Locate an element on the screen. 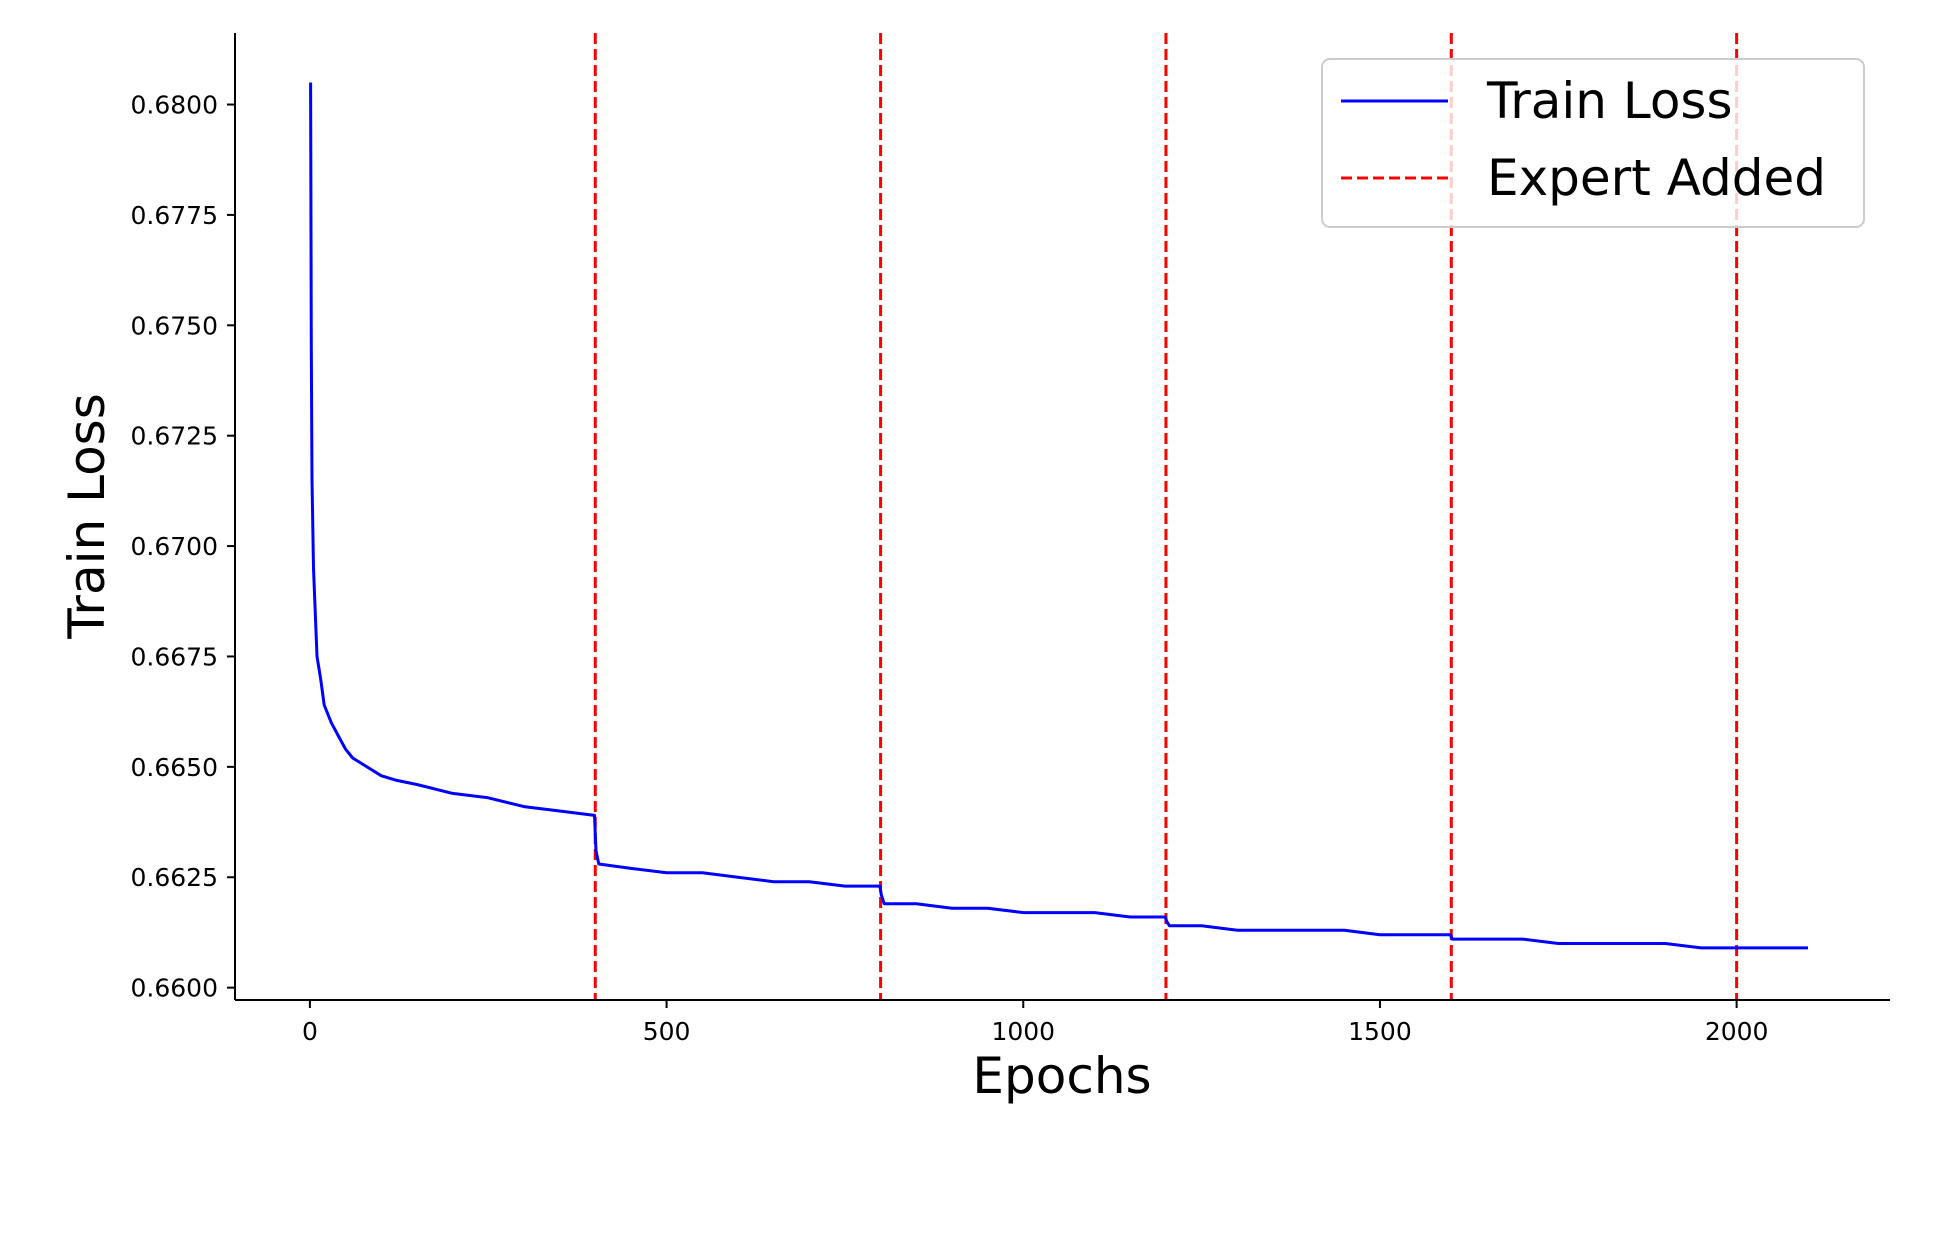 This screenshot has height=1236, width=1948. y-tick-label: 0.6800 is located at coordinates (174, 105).